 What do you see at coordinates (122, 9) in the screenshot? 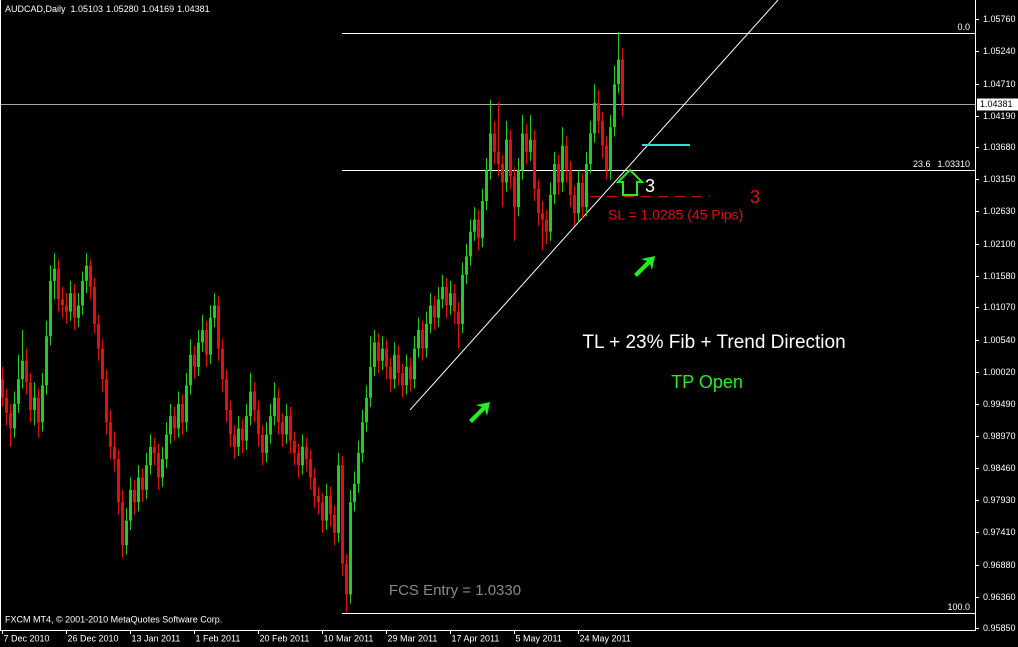
I see `high-value: 1.05280` at bounding box center [122, 9].